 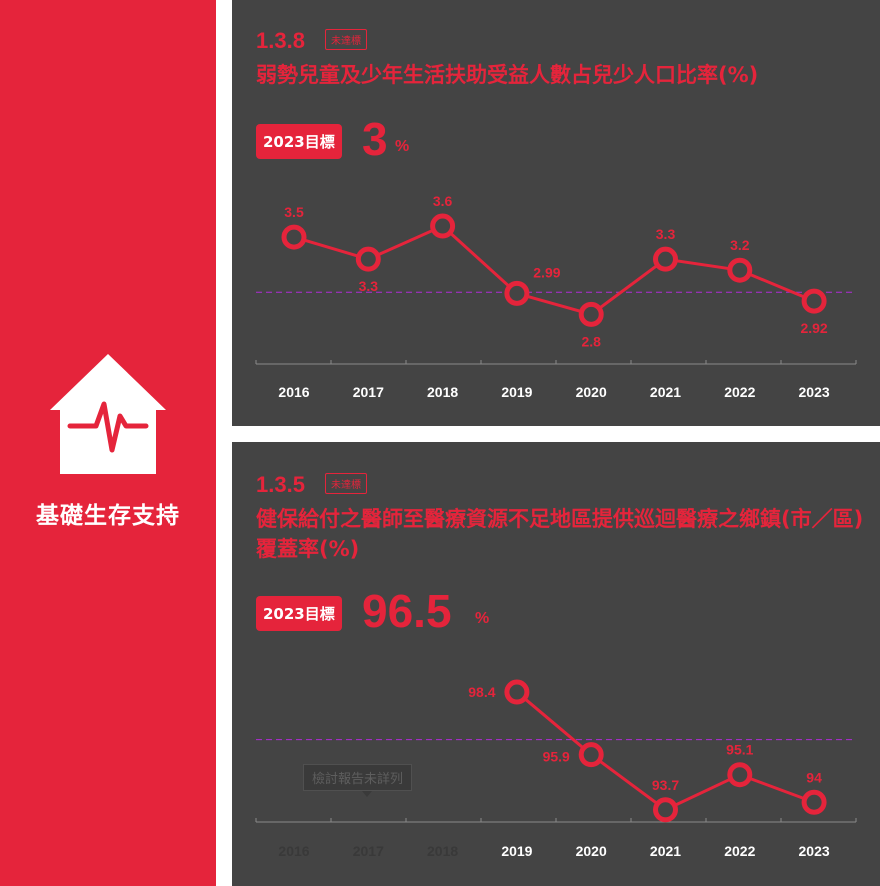 What do you see at coordinates (507, 75) in the screenshot?
I see `indicator-title: 弱勢兒童及少年生活扶助受益人數占兒少人口比率(%)` at bounding box center [507, 75].